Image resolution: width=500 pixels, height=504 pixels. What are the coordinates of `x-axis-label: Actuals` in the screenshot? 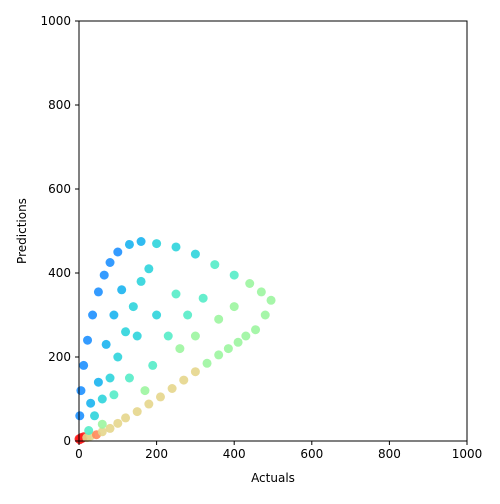 It's located at (273, 478).